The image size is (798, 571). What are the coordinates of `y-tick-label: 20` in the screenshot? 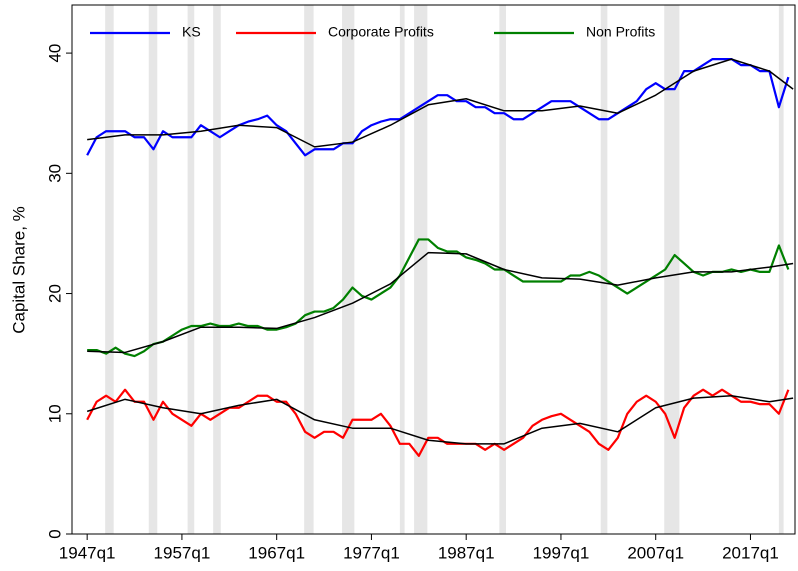 It's located at (54, 293).